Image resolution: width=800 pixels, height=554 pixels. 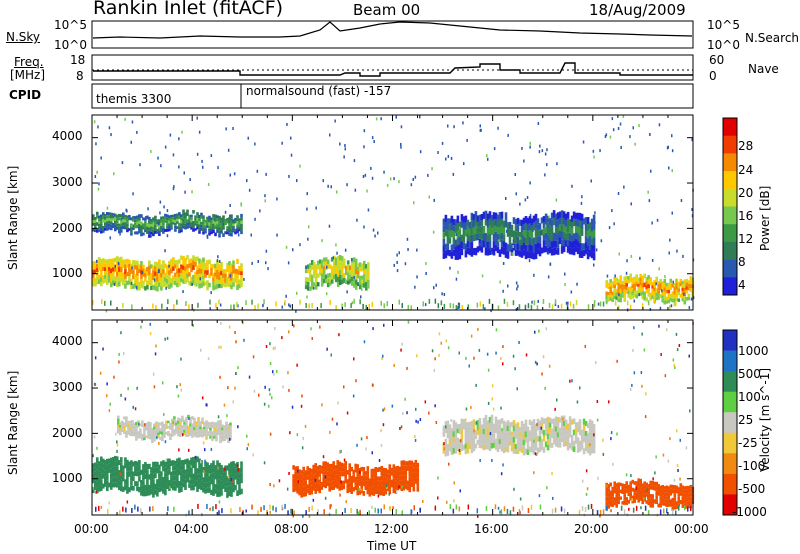 I want to click on colorbar-swatch, so click(x=730, y=180).